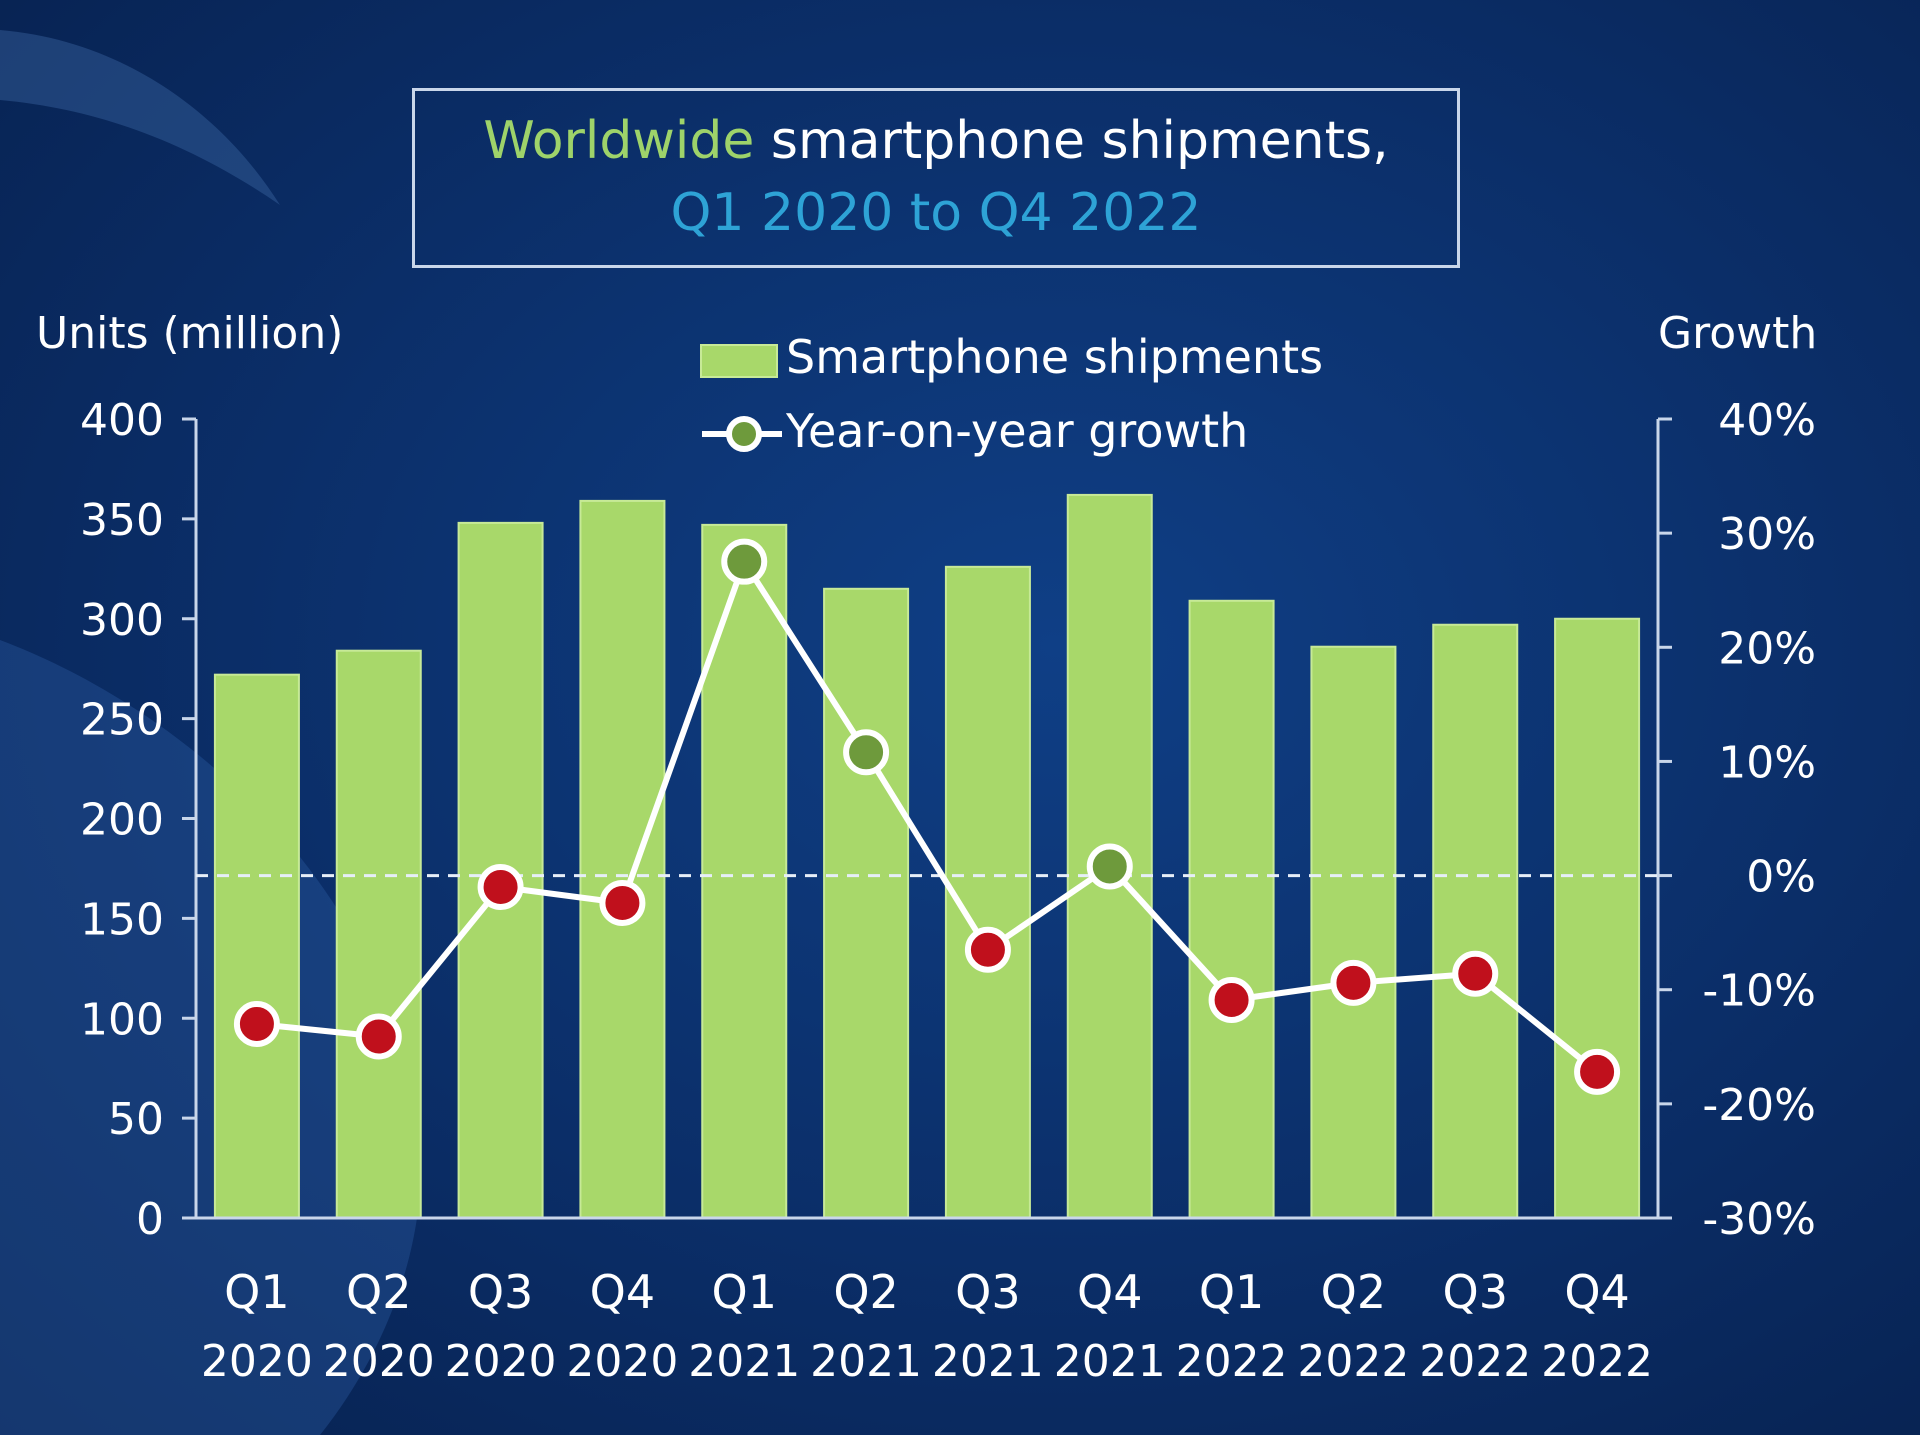 The image size is (1920, 1435). I want to click on title-rest: smartphone shipments,, so click(1071, 141).